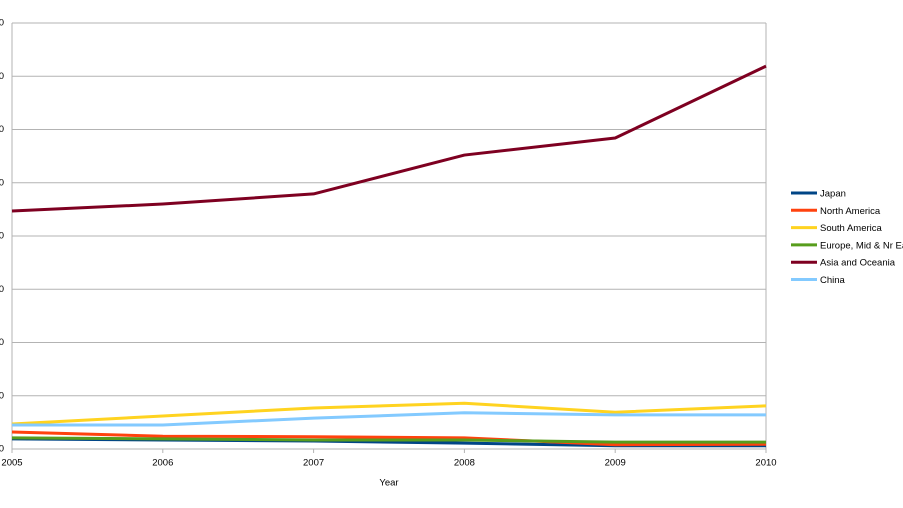 The height and width of the screenshot is (508, 903). Describe the element at coordinates (388, 483) in the screenshot. I see `x-axis-label: Year` at that location.